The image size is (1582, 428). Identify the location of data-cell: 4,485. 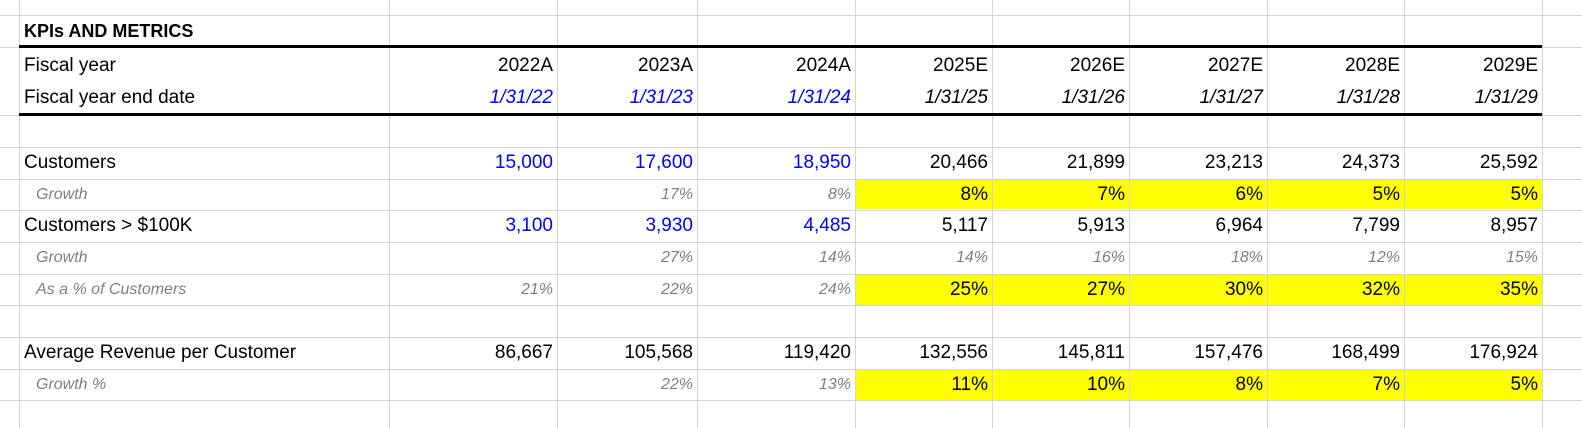
(827, 225).